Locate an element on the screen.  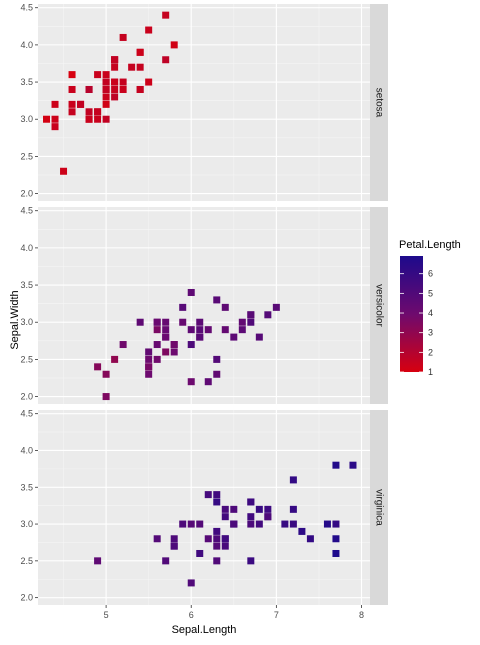
y-tick-label: 3.0 is located at coordinates (26, 119).